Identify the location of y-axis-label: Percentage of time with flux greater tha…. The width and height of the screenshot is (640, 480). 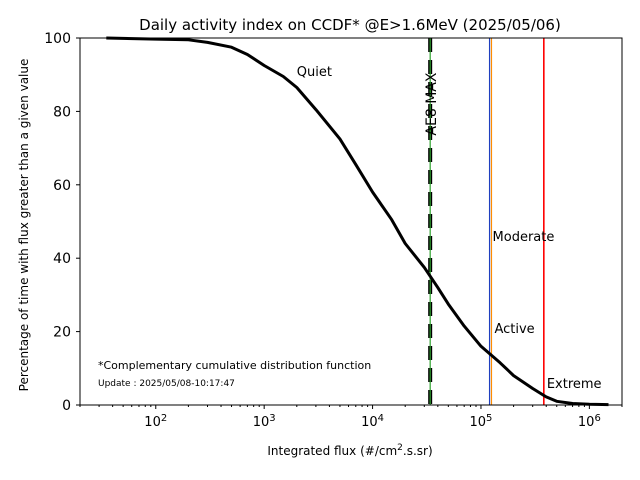
(24, 225).